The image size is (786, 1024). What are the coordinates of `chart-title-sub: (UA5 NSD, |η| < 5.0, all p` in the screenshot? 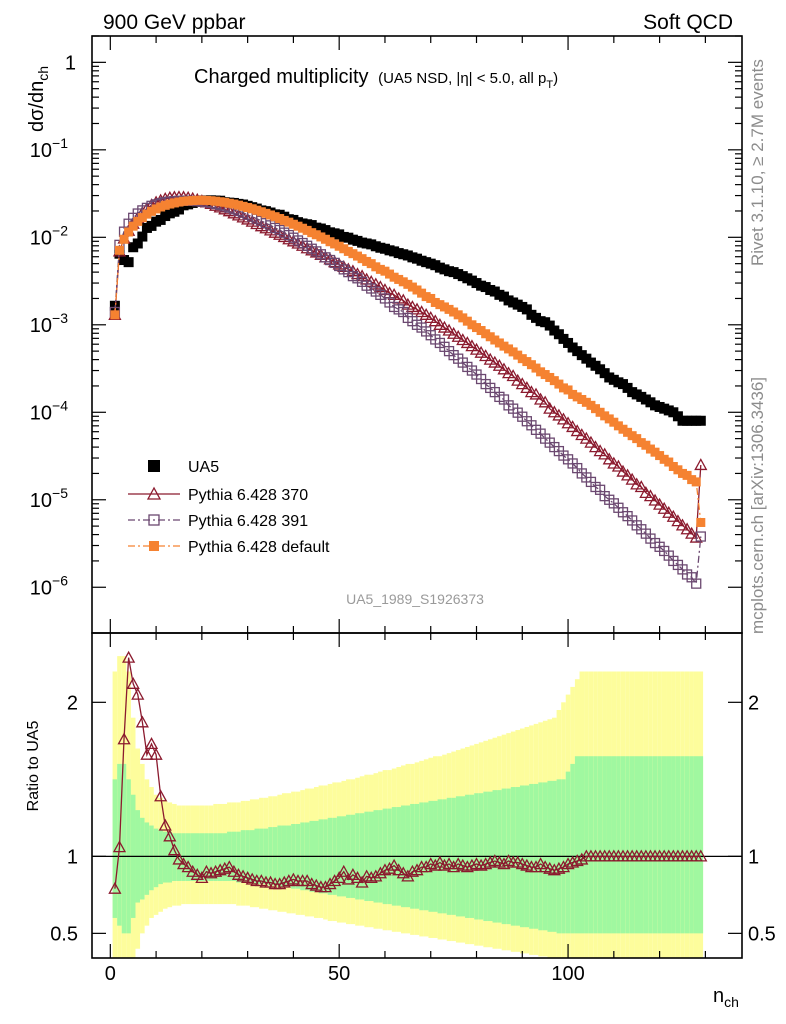 It's located at (462, 78).